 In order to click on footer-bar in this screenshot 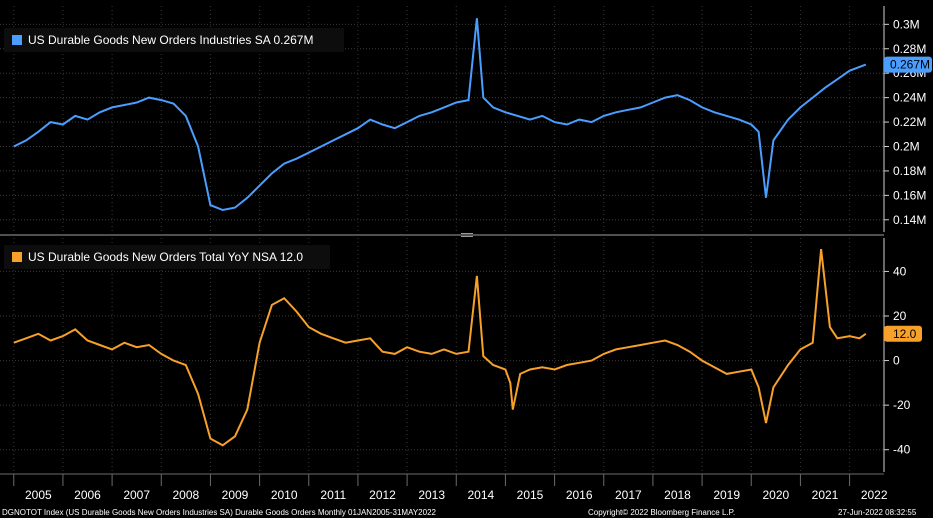, I will do `click(466, 511)`.